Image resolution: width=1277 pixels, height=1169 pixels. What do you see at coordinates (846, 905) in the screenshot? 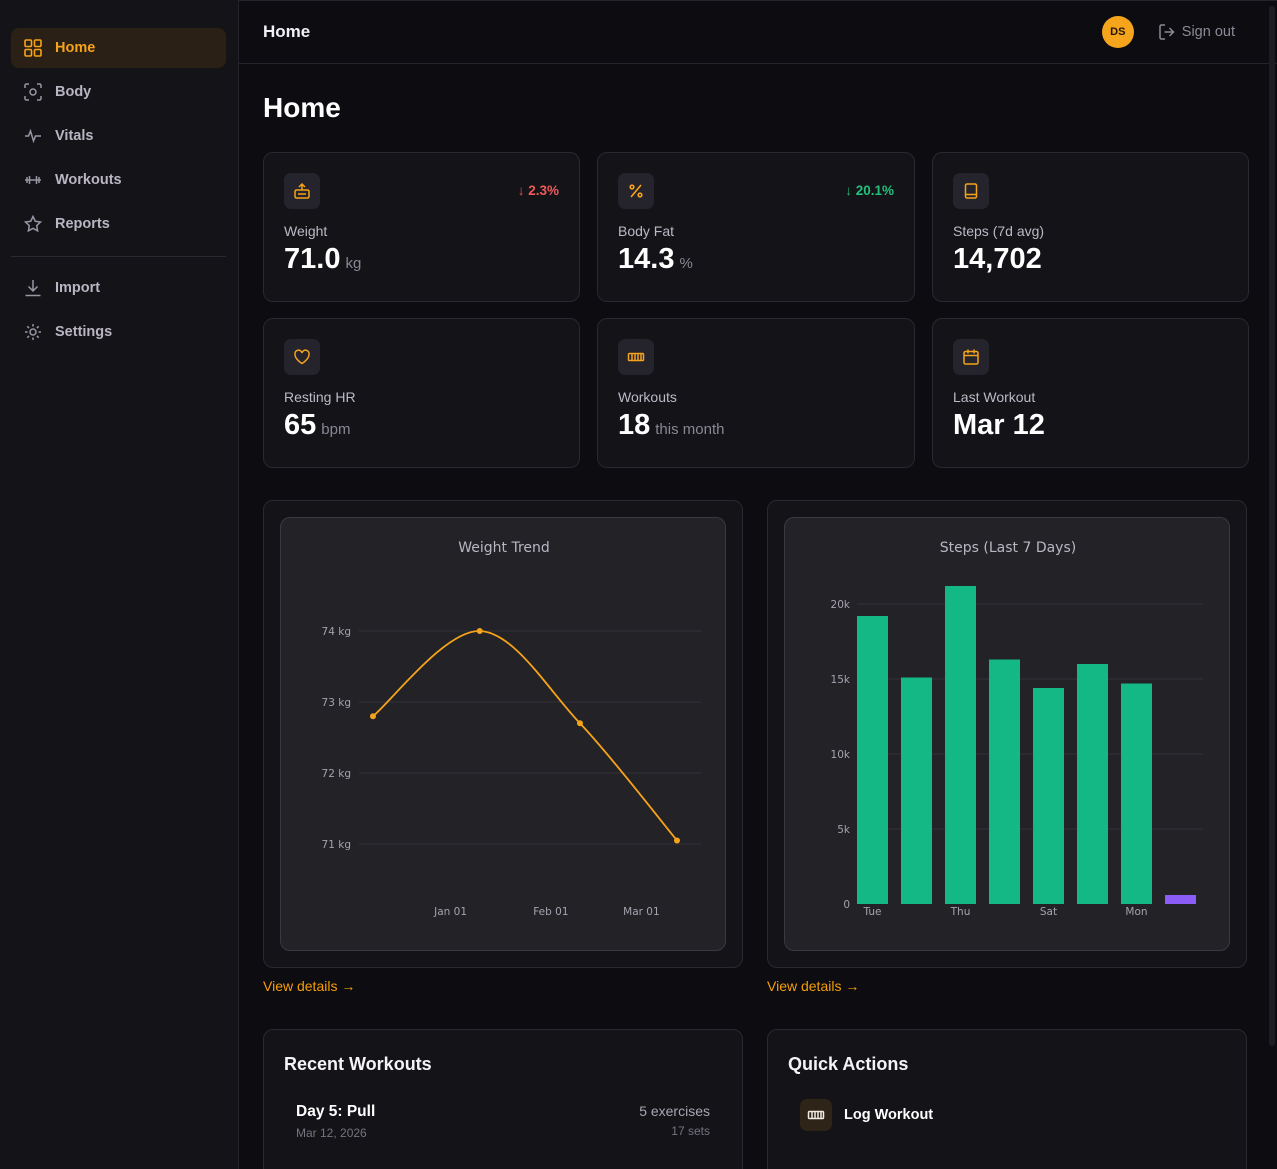
I see `y-tick-label: 0` at bounding box center [846, 905].